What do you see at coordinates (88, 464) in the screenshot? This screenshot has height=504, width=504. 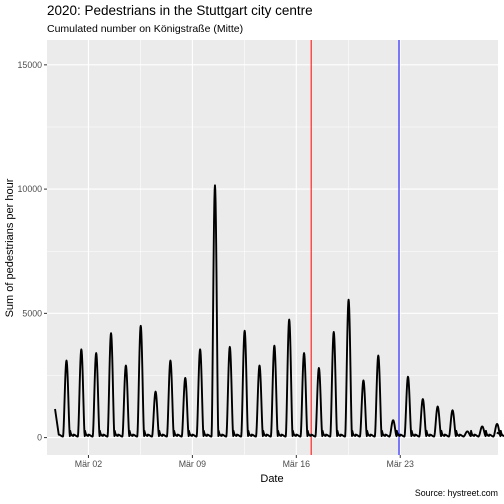 I see `x-tick-label: Mär 02` at bounding box center [88, 464].